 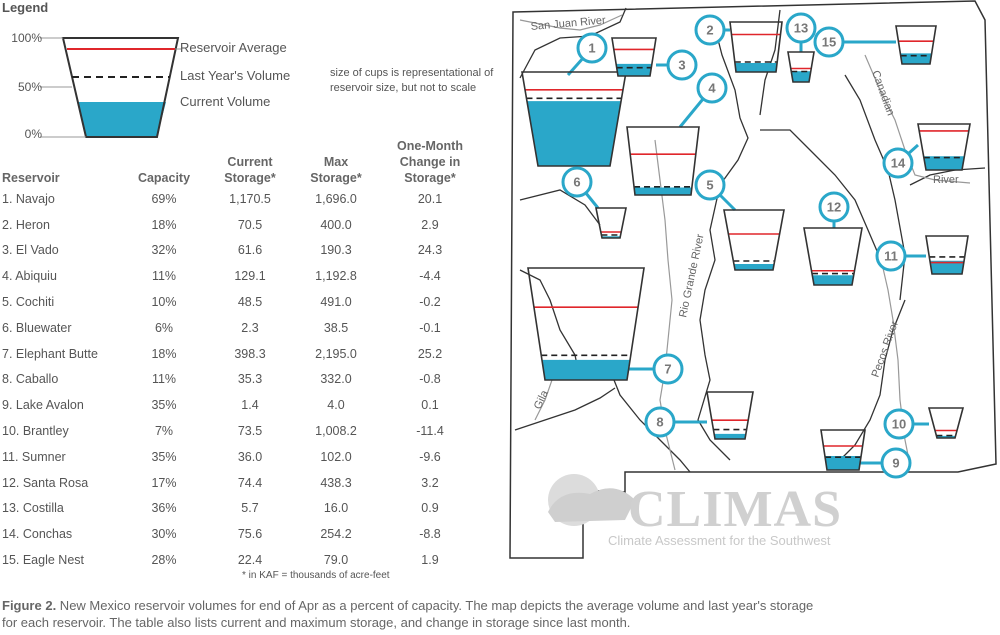 What do you see at coordinates (336, 302) in the screenshot?
I see `cell-max: 491.0` at bounding box center [336, 302].